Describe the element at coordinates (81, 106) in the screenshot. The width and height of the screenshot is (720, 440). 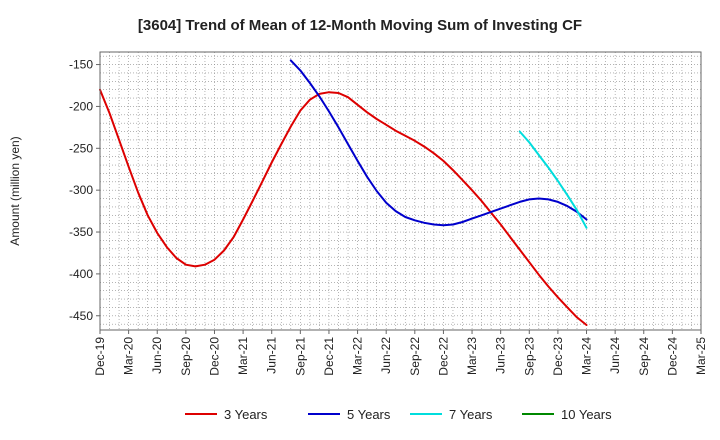
I see `y-tick-label: -200` at that location.